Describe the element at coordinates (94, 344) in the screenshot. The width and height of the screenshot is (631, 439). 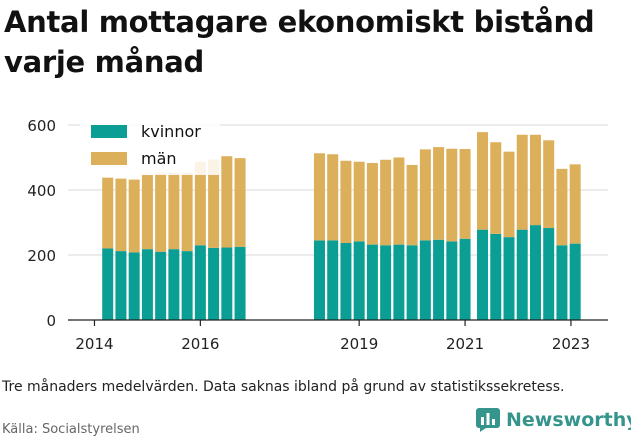
I see `x-tick-label: 2014` at that location.